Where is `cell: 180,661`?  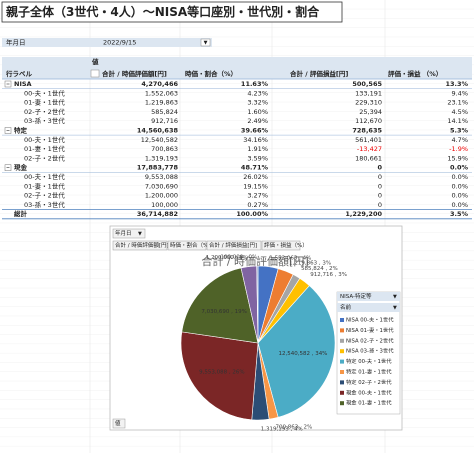 cell: 180,661 is located at coordinates (368, 158).